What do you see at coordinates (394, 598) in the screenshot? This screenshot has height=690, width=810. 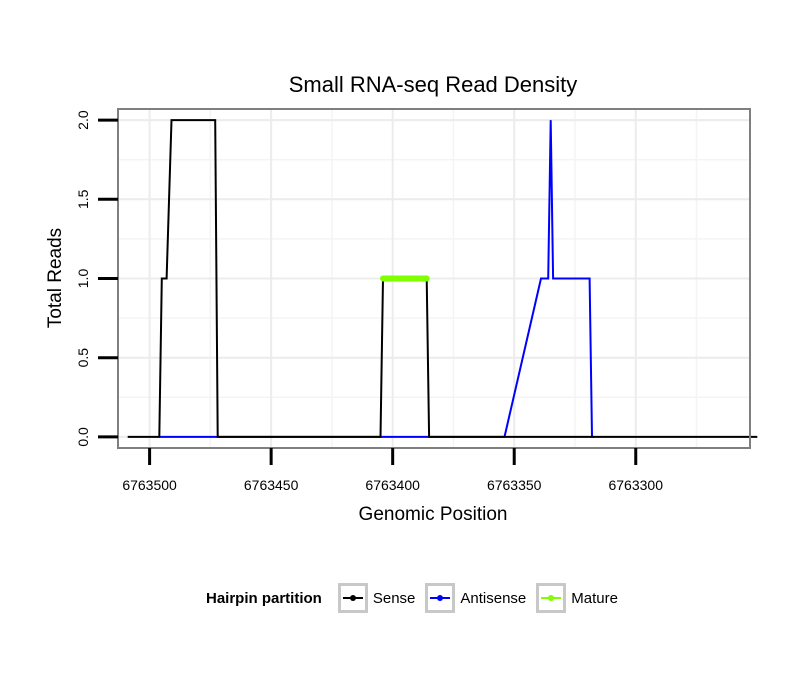 I see `legend-label-sense: Sense` at bounding box center [394, 598].